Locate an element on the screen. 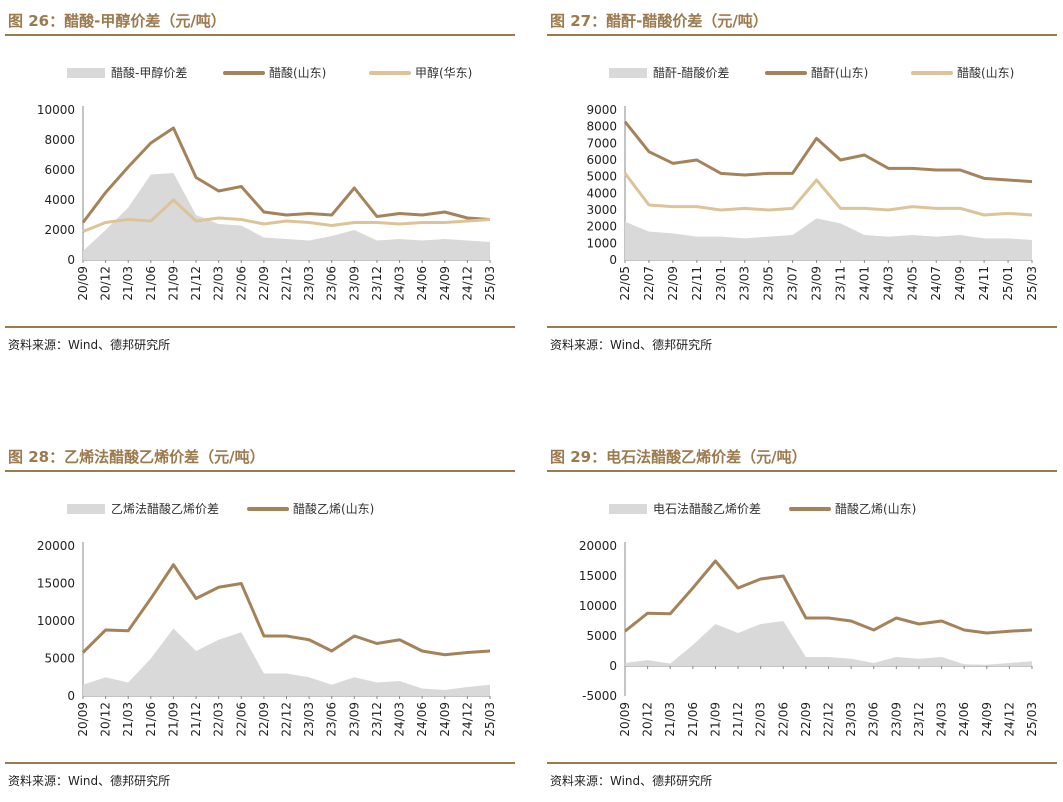 This screenshot has height=802, width=1063. legend-item: 醋酸(山东) is located at coordinates (274, 72).